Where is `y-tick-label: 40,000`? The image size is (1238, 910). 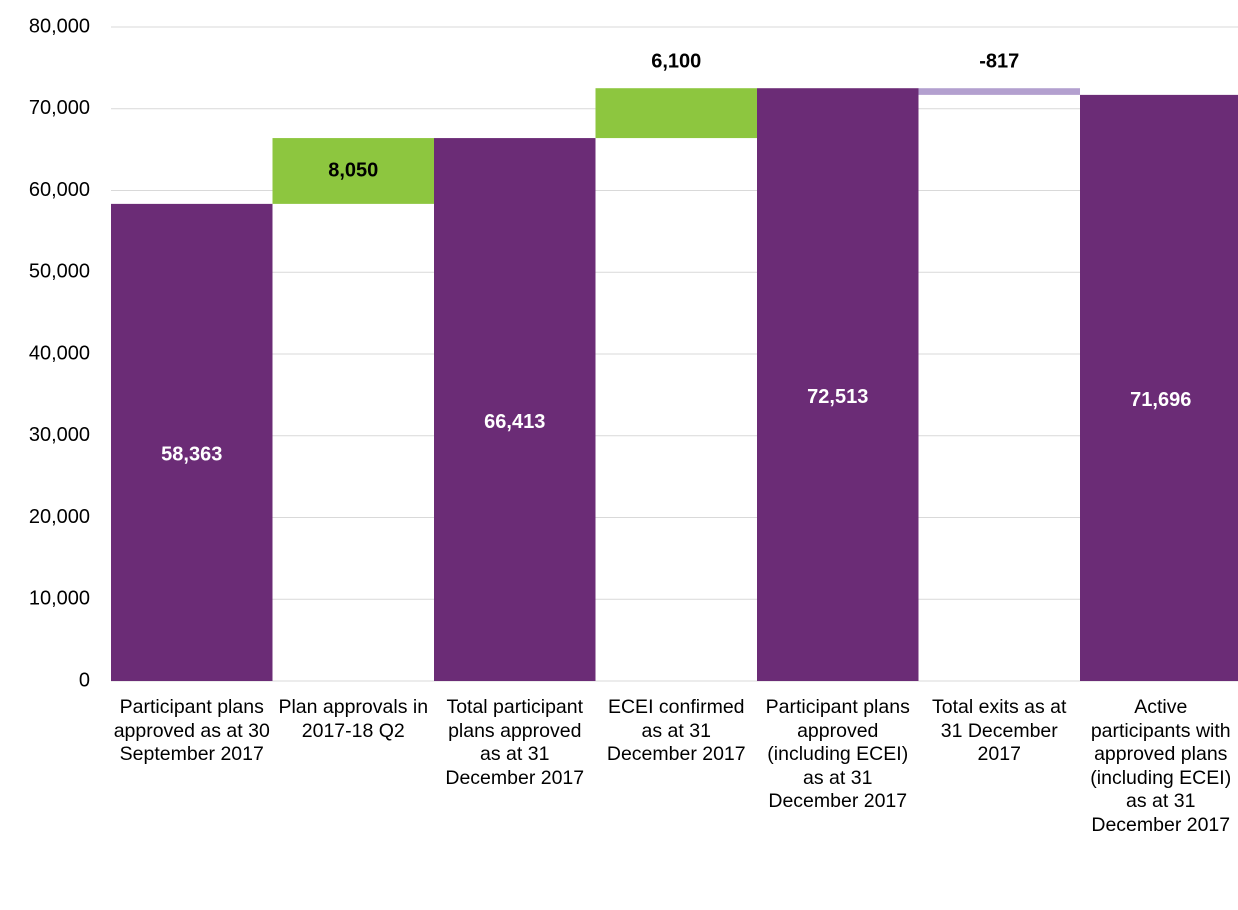
y-tick-label: 40,000 is located at coordinates (59, 353).